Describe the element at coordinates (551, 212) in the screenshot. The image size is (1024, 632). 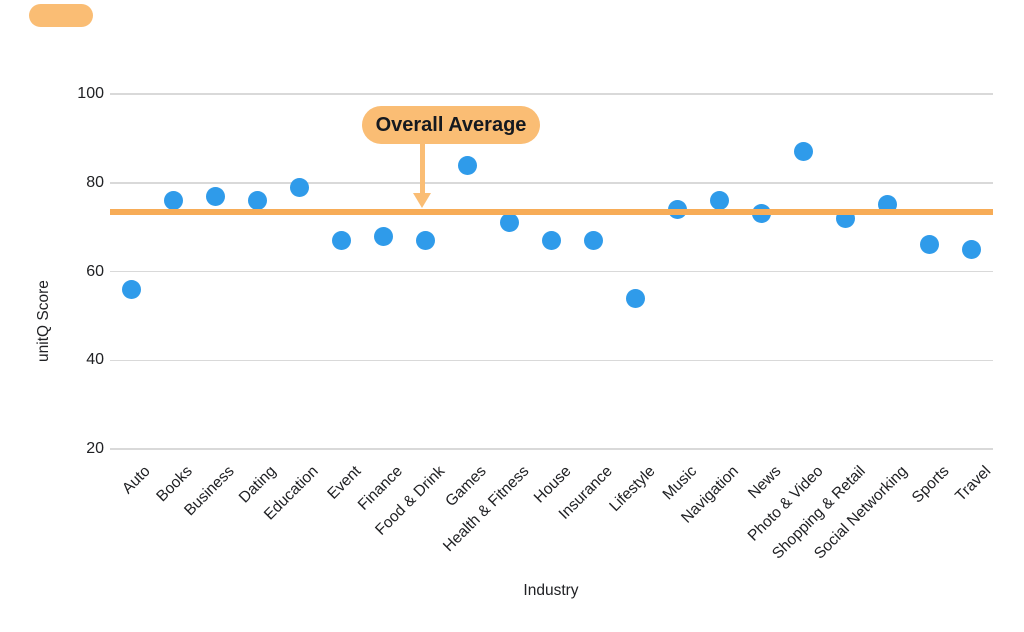
I see `average-reference-line` at that location.